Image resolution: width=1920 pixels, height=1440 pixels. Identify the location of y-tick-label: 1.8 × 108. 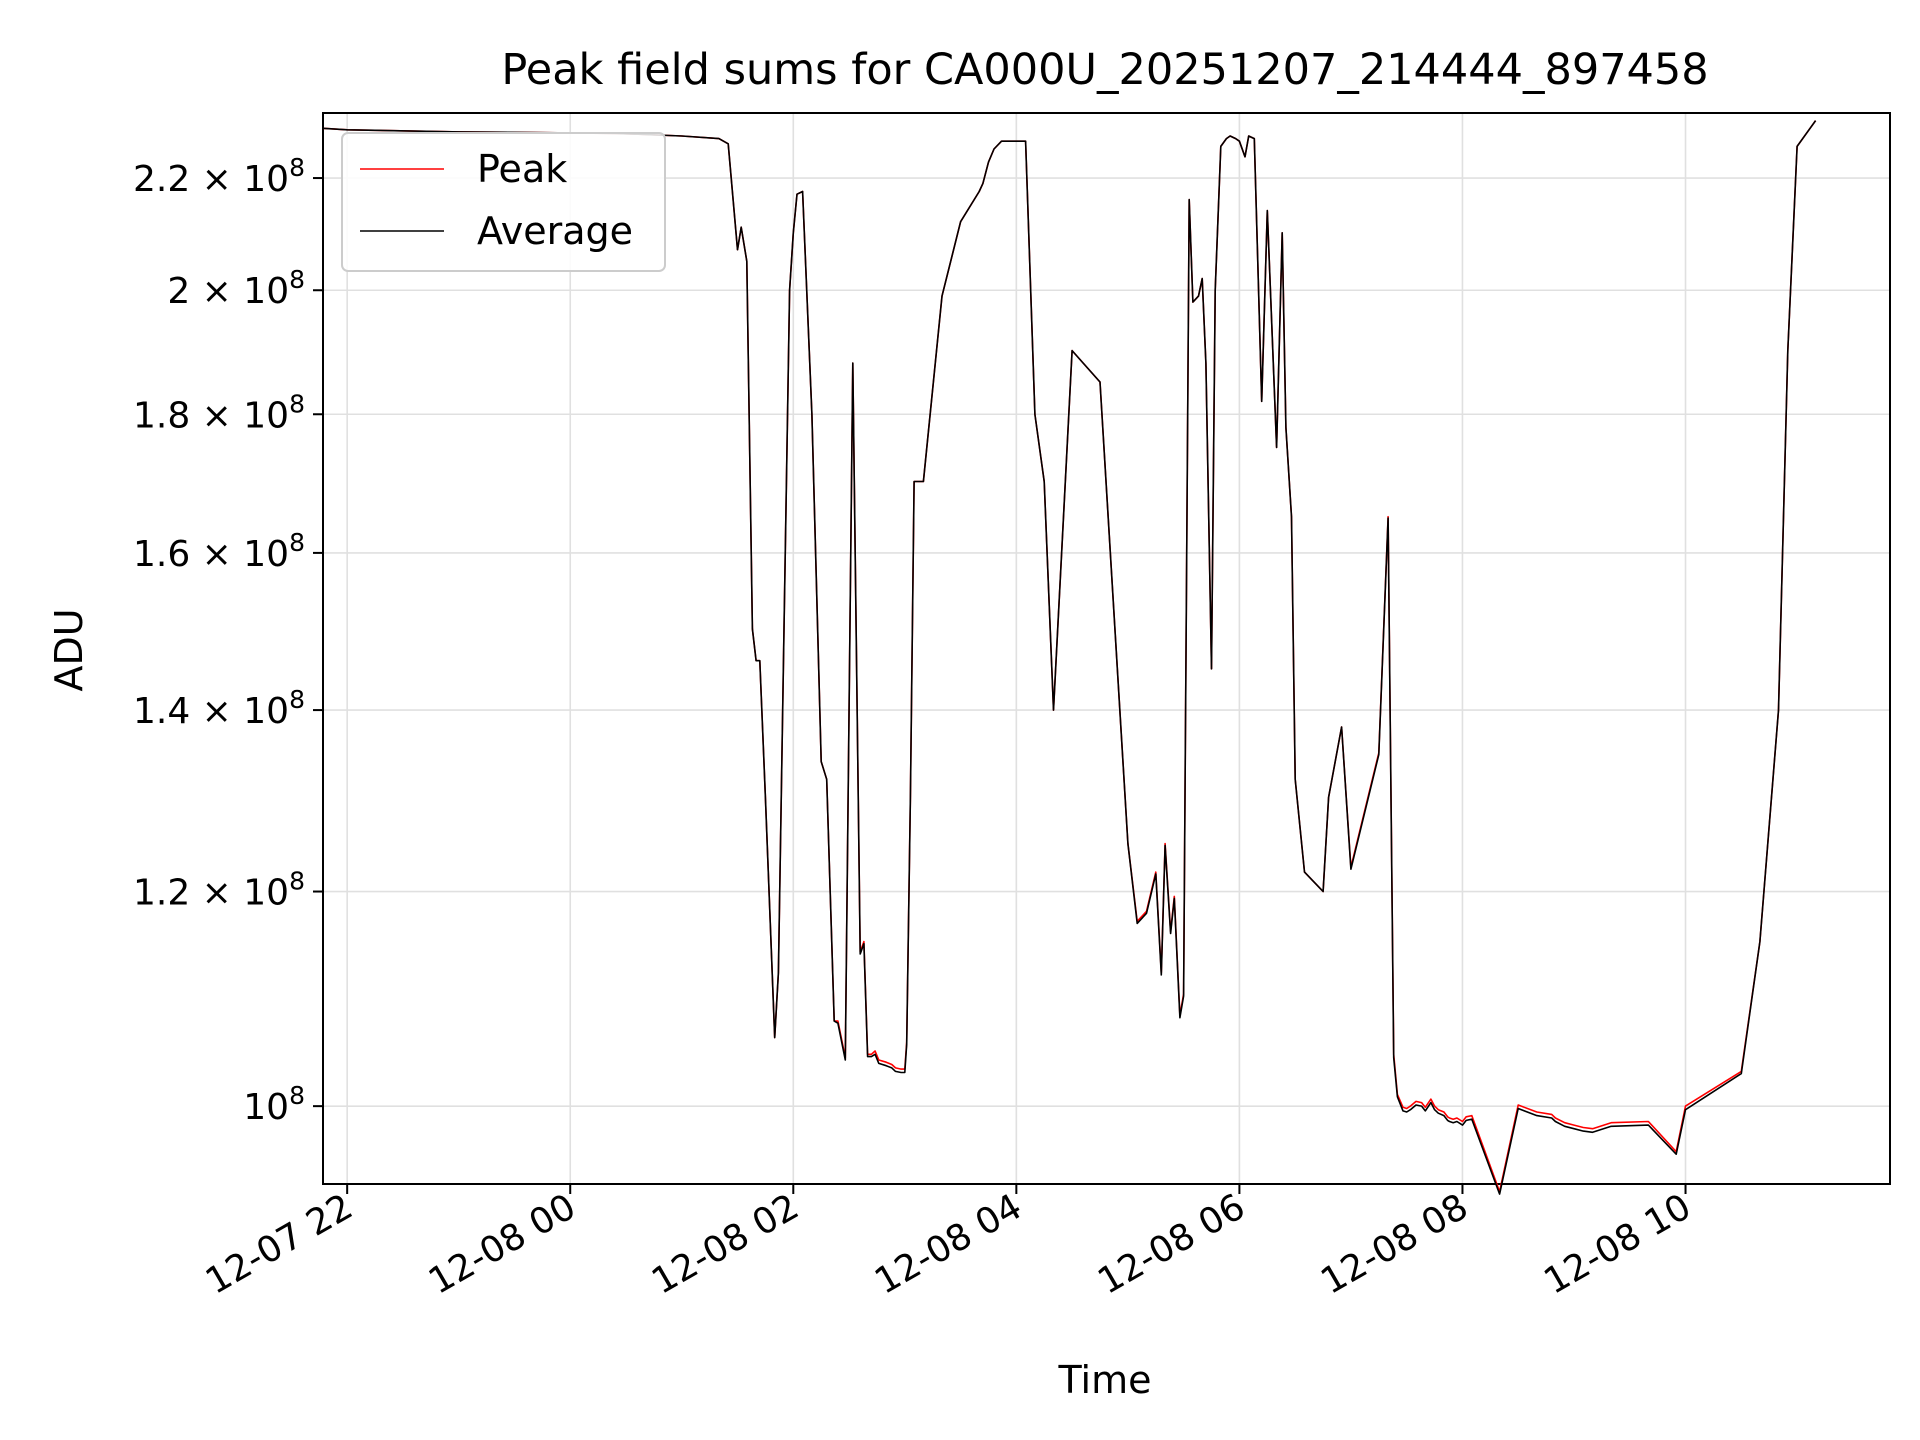
(219, 412).